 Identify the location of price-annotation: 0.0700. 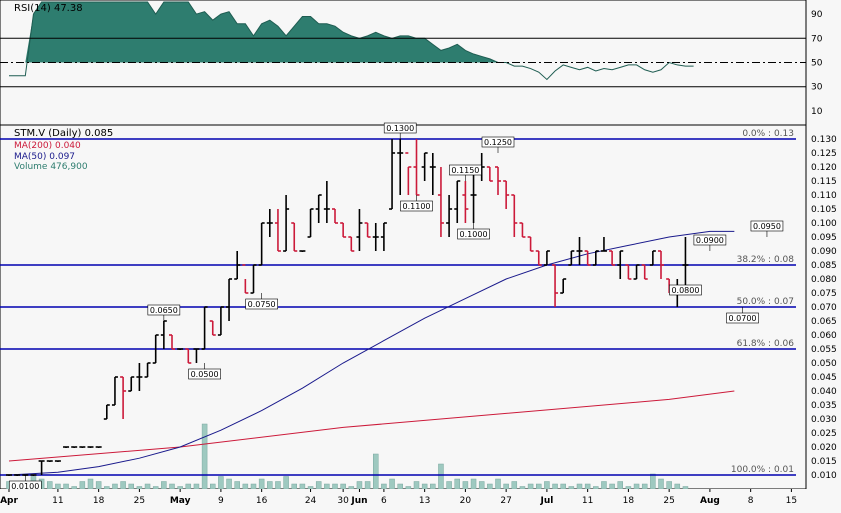
(742, 315).